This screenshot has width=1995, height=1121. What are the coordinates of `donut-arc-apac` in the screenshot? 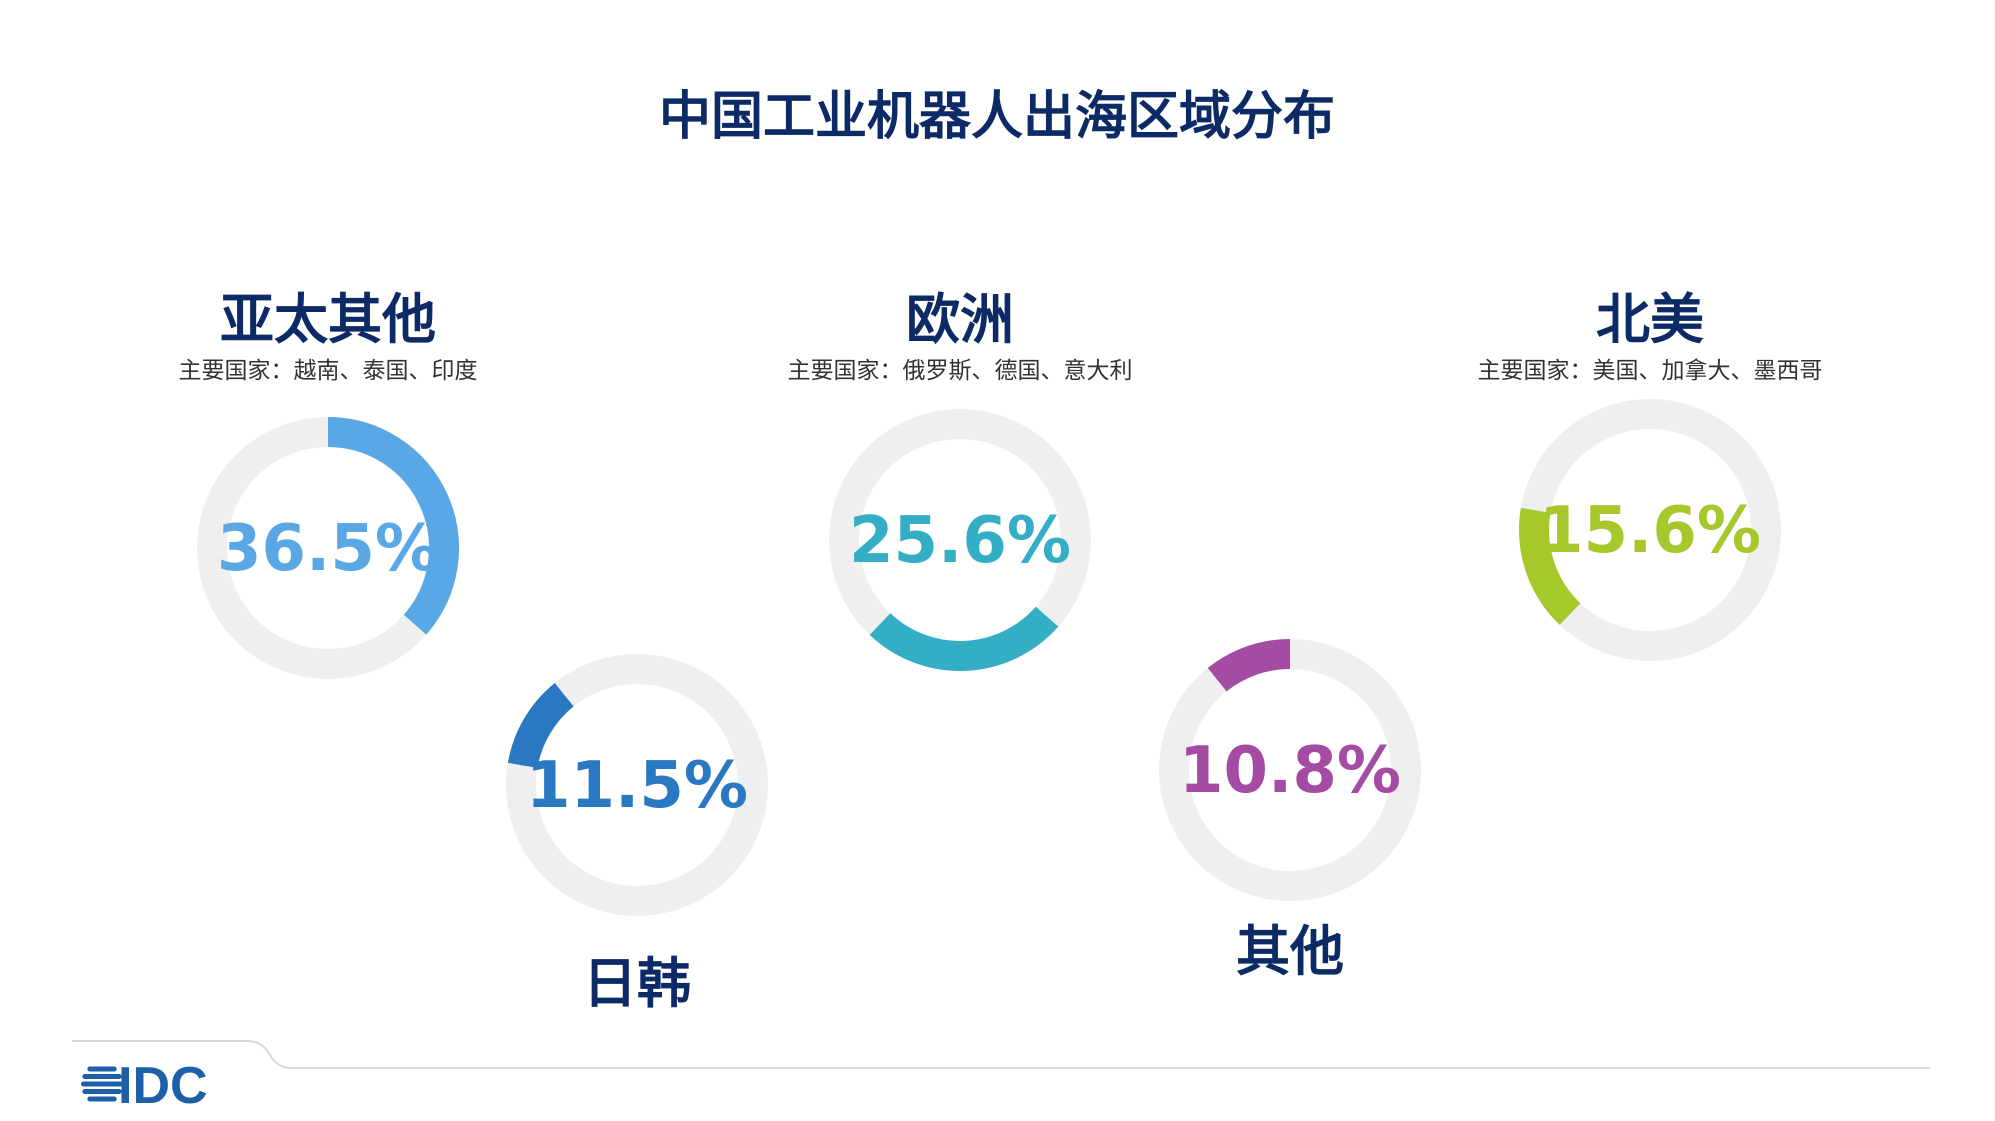 It's located at (393, 526).